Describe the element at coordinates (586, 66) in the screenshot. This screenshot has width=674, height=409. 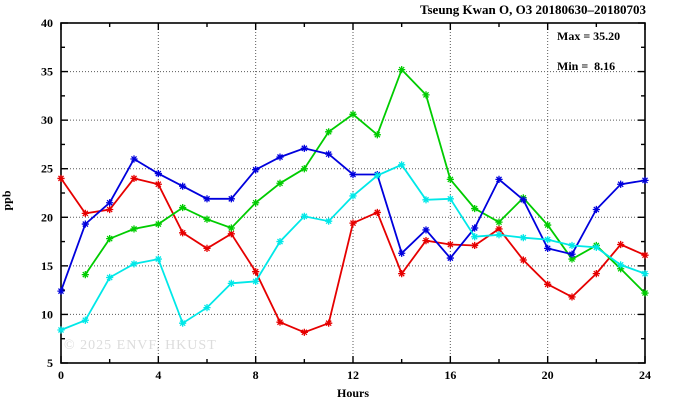
I see `min-value-label: Min = 8.16` at that location.